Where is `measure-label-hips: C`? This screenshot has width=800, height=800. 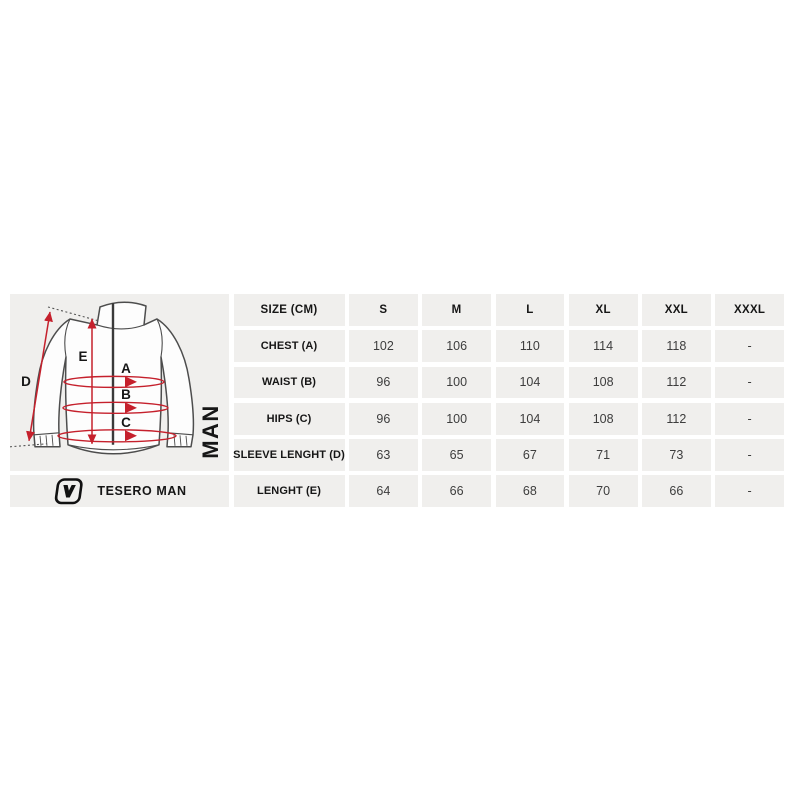
measure-label-hips: C is located at coordinates (126, 422).